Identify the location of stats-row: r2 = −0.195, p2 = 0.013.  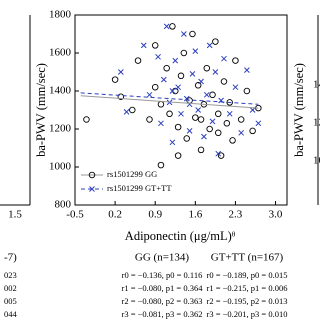
(247, 301).